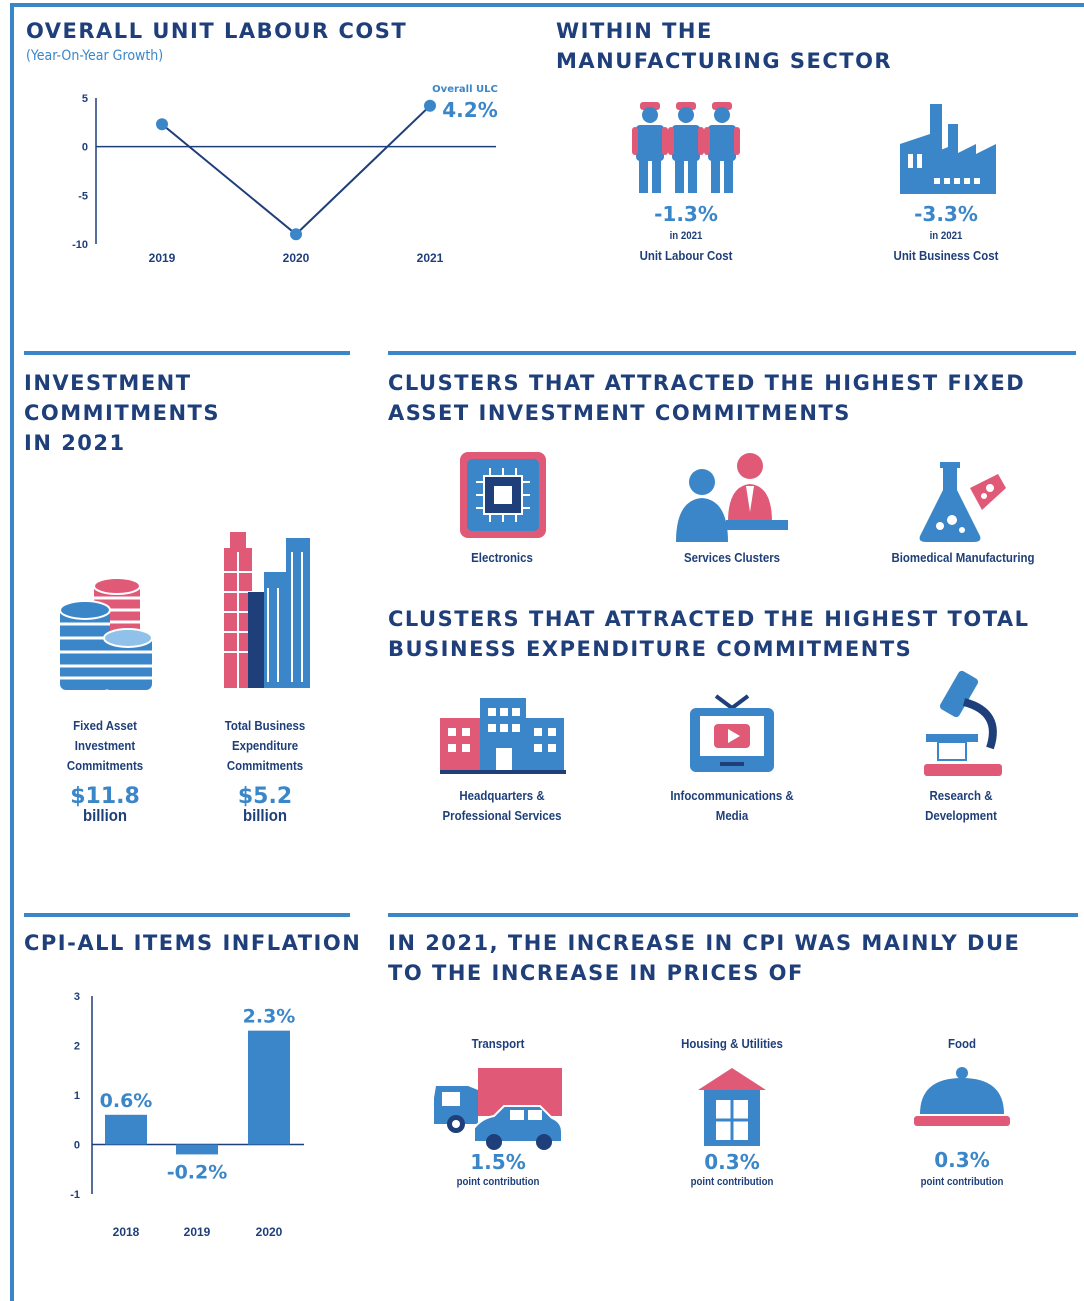 This screenshot has height=1301, width=1084. Describe the element at coordinates (503, 736) in the screenshot. I see `office-buildings-icon` at that location.